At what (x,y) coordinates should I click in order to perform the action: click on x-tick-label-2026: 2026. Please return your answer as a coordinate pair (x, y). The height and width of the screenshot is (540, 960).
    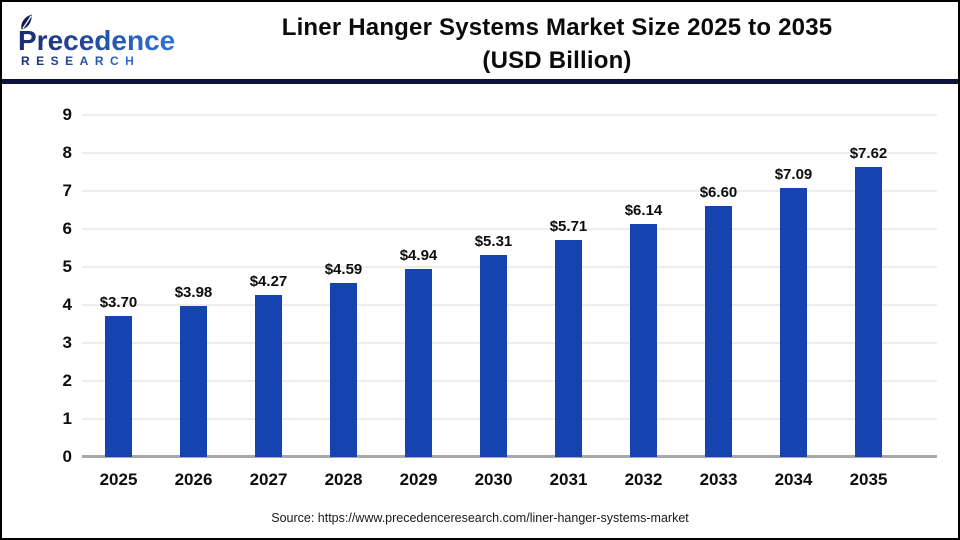
    Looking at the image, I should click on (193, 479).